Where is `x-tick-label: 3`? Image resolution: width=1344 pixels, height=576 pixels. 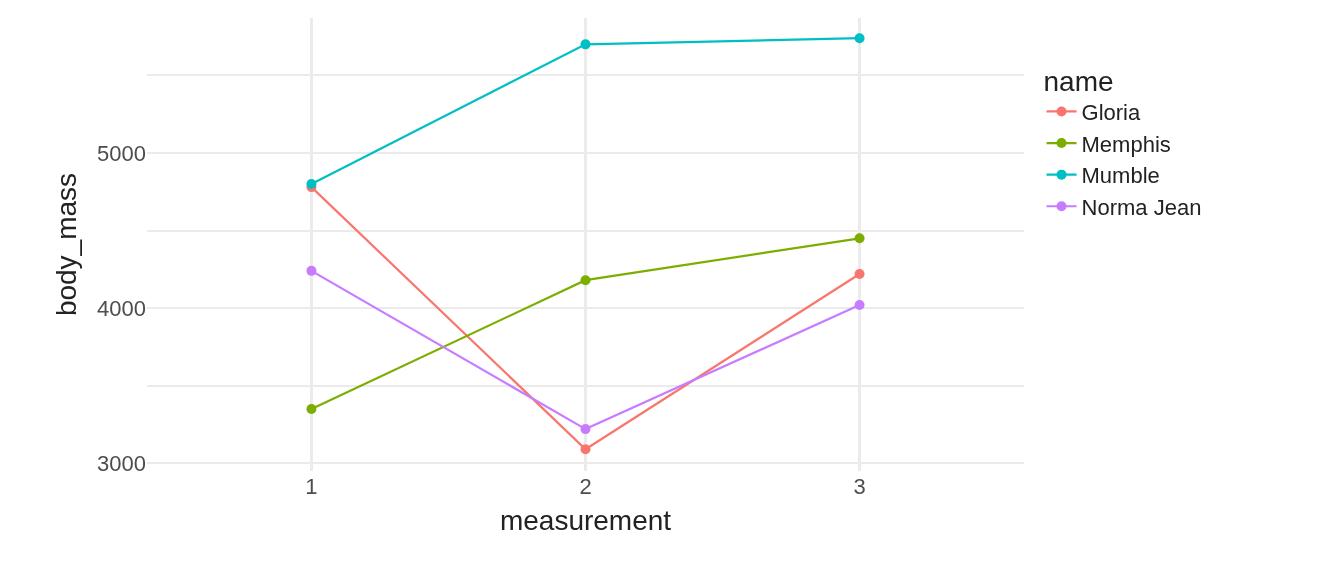
x-tick-label: 3 is located at coordinates (859, 486).